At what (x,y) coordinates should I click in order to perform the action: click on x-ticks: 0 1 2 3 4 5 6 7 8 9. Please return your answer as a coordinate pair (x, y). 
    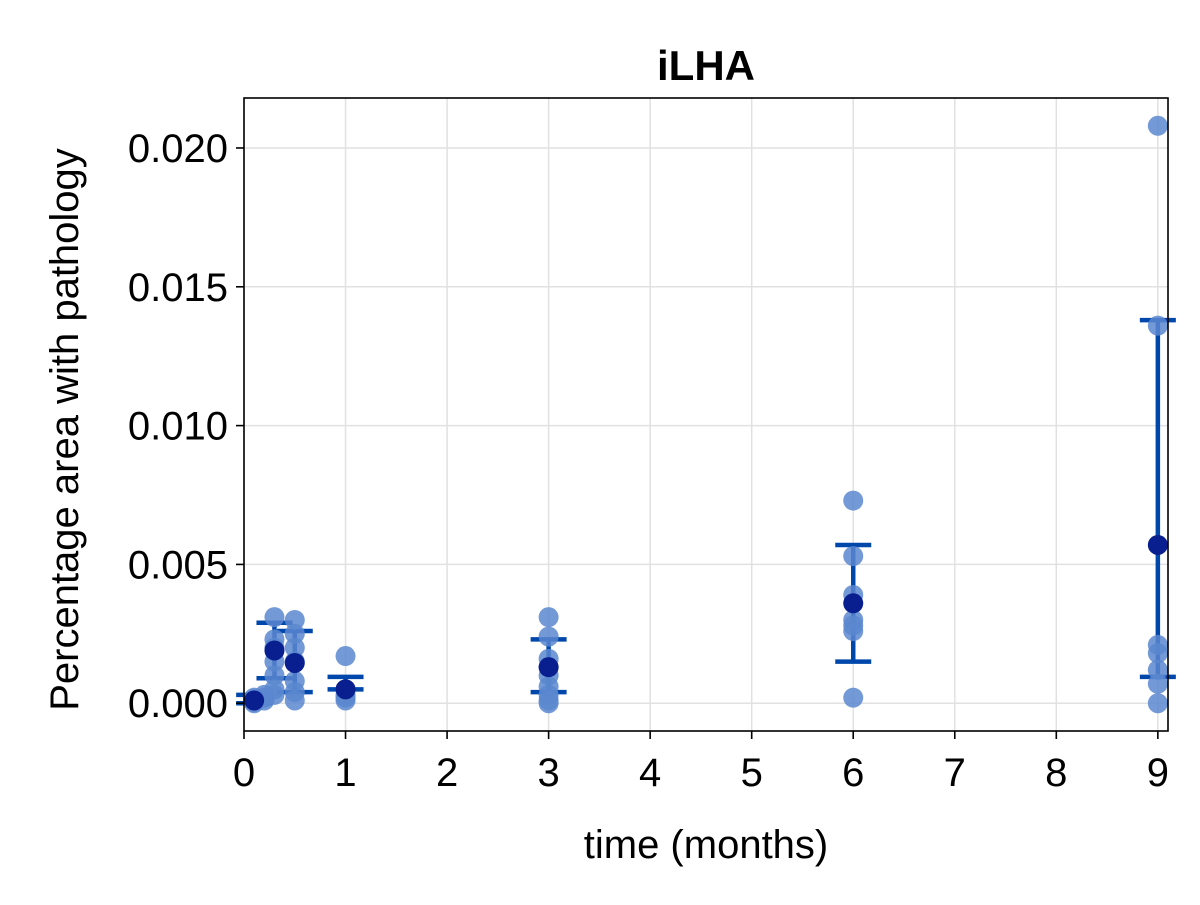
    Looking at the image, I should click on (701, 763).